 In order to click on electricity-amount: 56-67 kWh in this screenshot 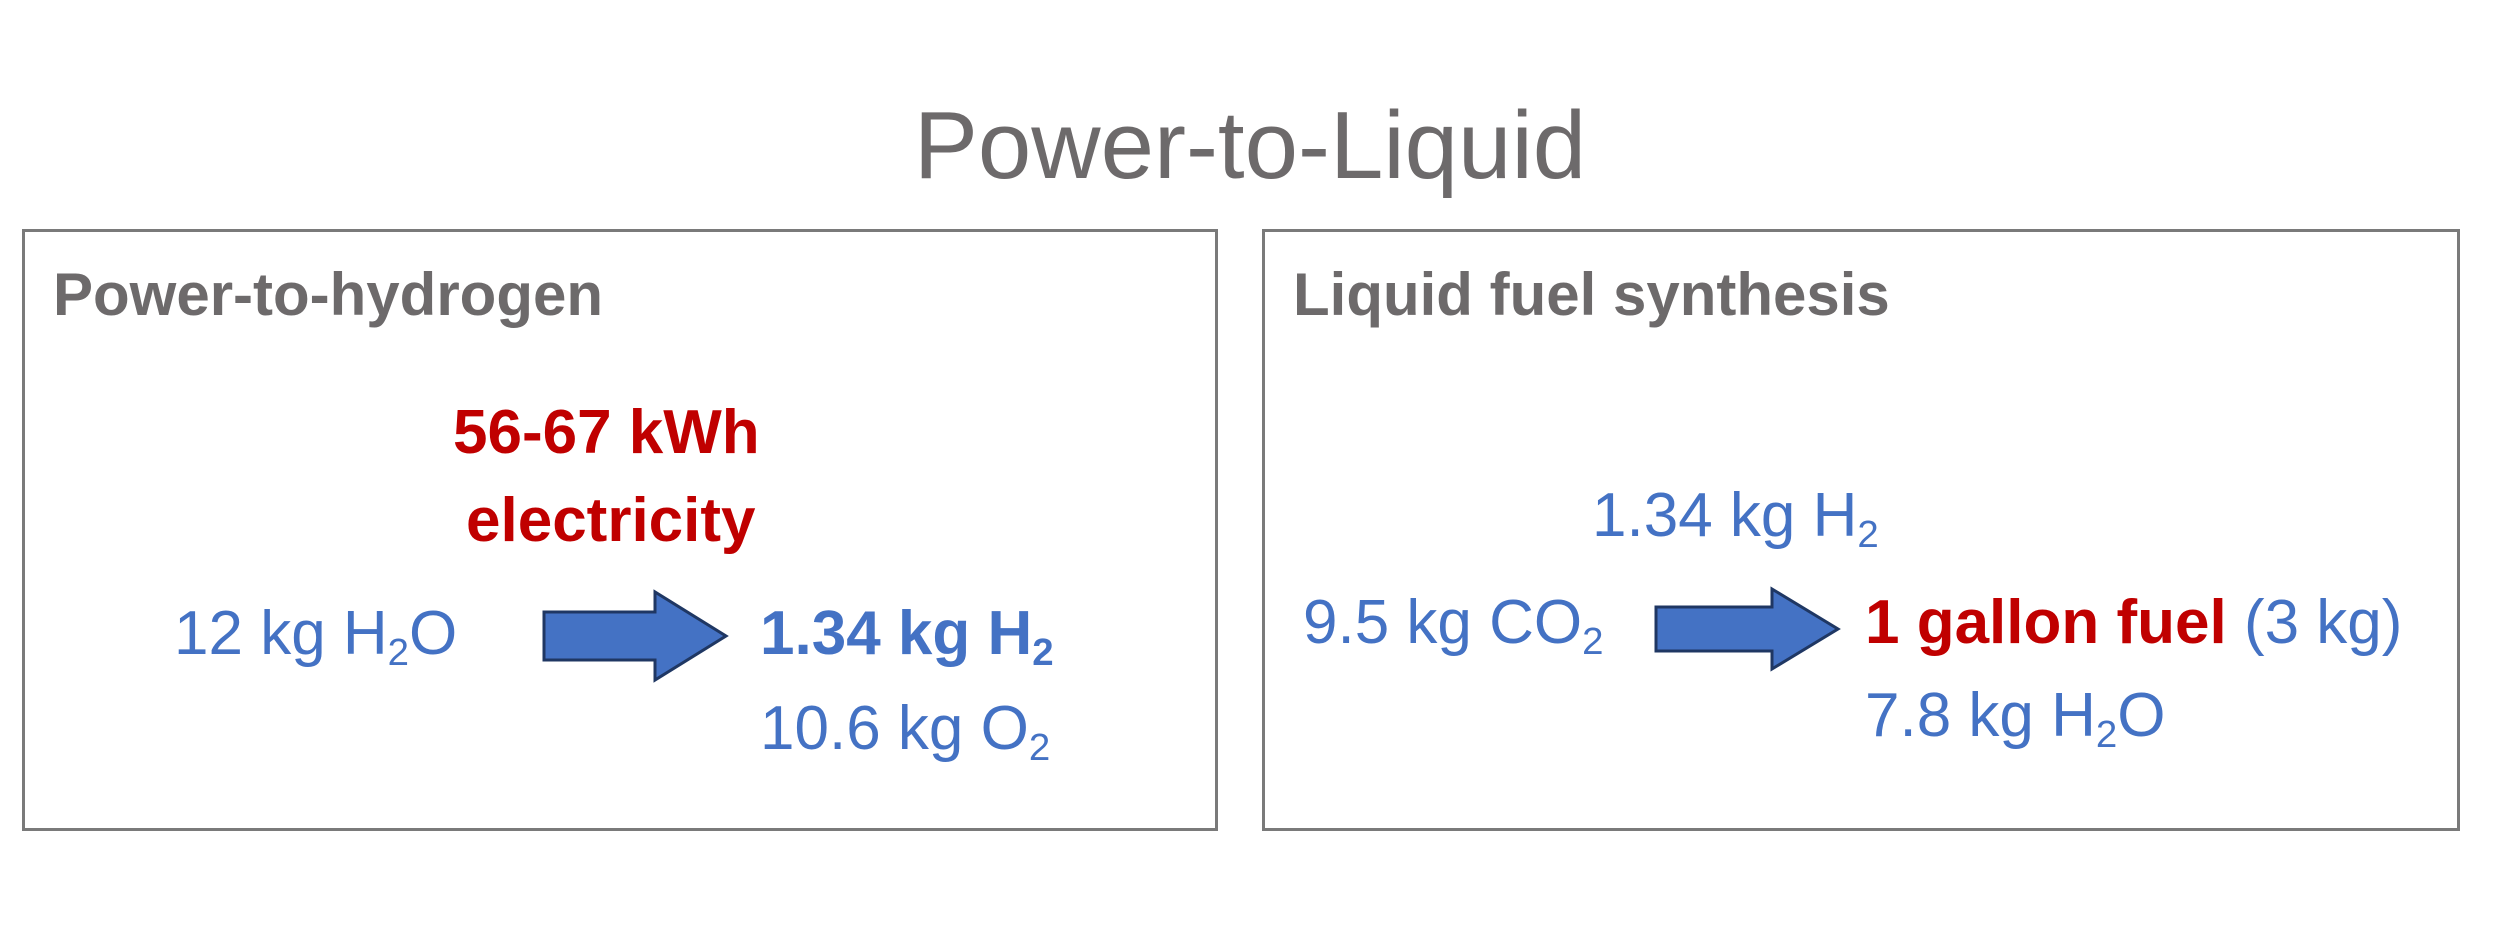, I will do `click(606, 432)`.